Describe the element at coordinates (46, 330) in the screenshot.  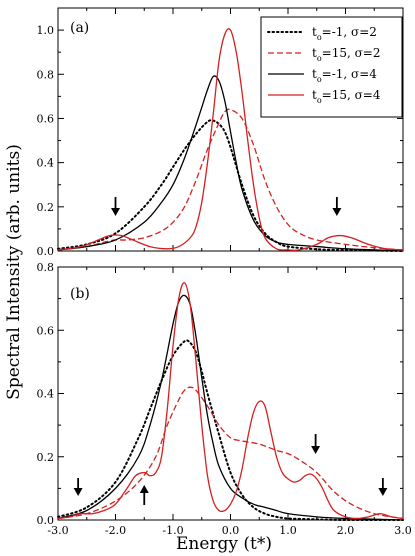
I see `panel-b-y-tick-label: 0.6` at that location.